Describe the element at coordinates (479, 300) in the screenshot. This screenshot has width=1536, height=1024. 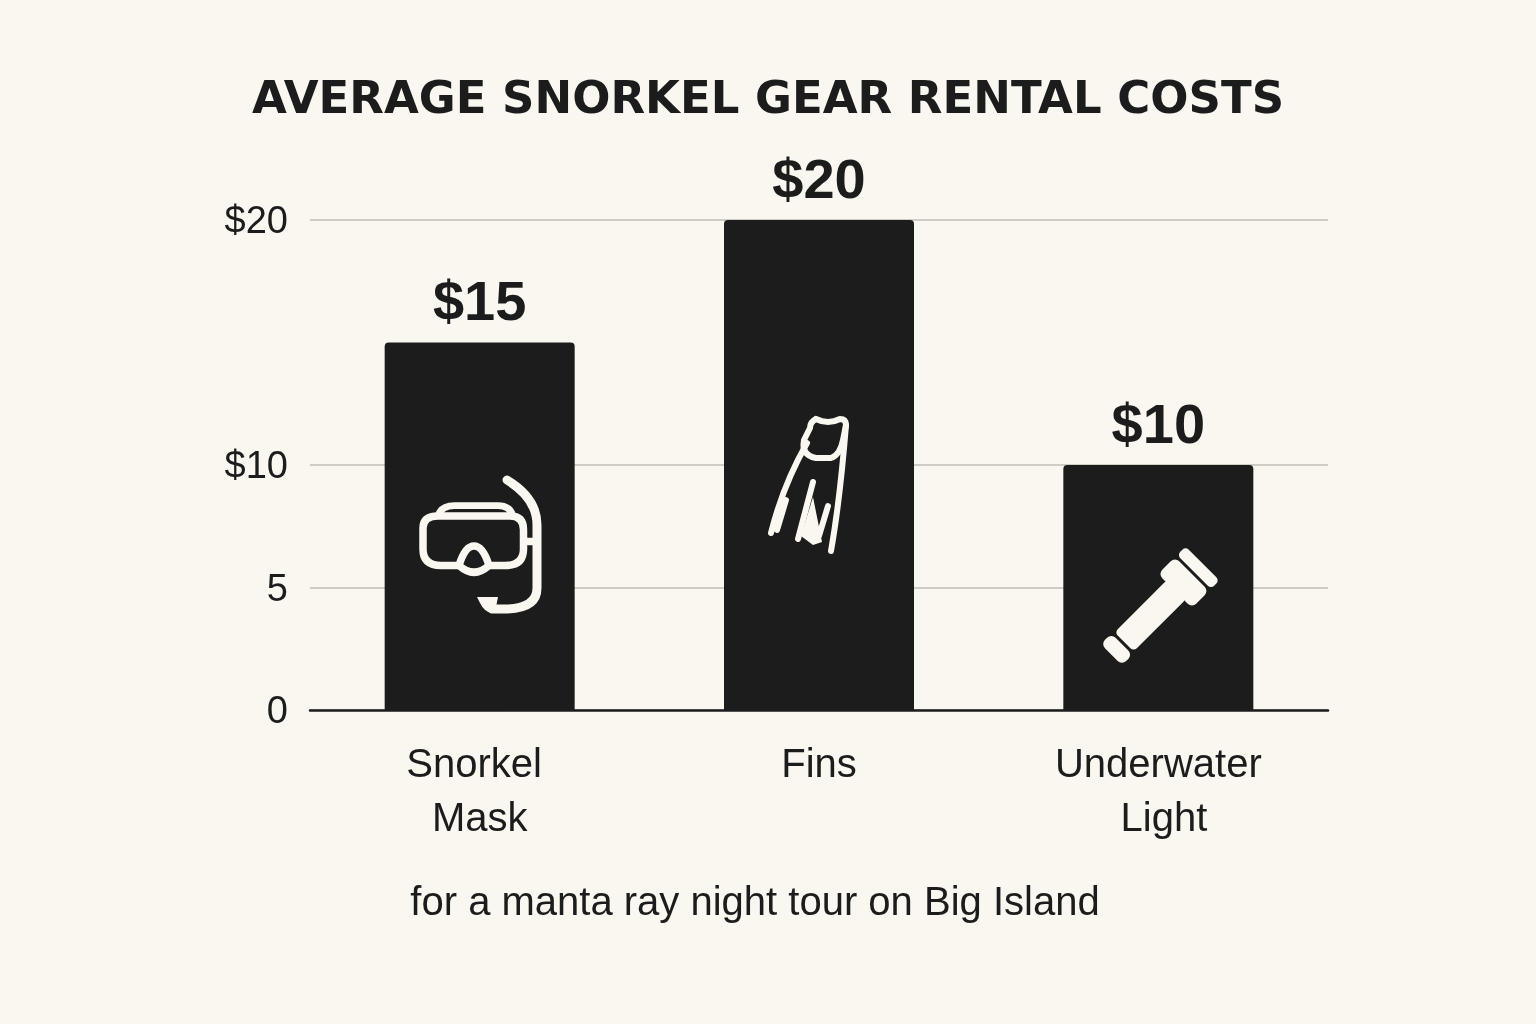
I see `data-label: $15` at that location.